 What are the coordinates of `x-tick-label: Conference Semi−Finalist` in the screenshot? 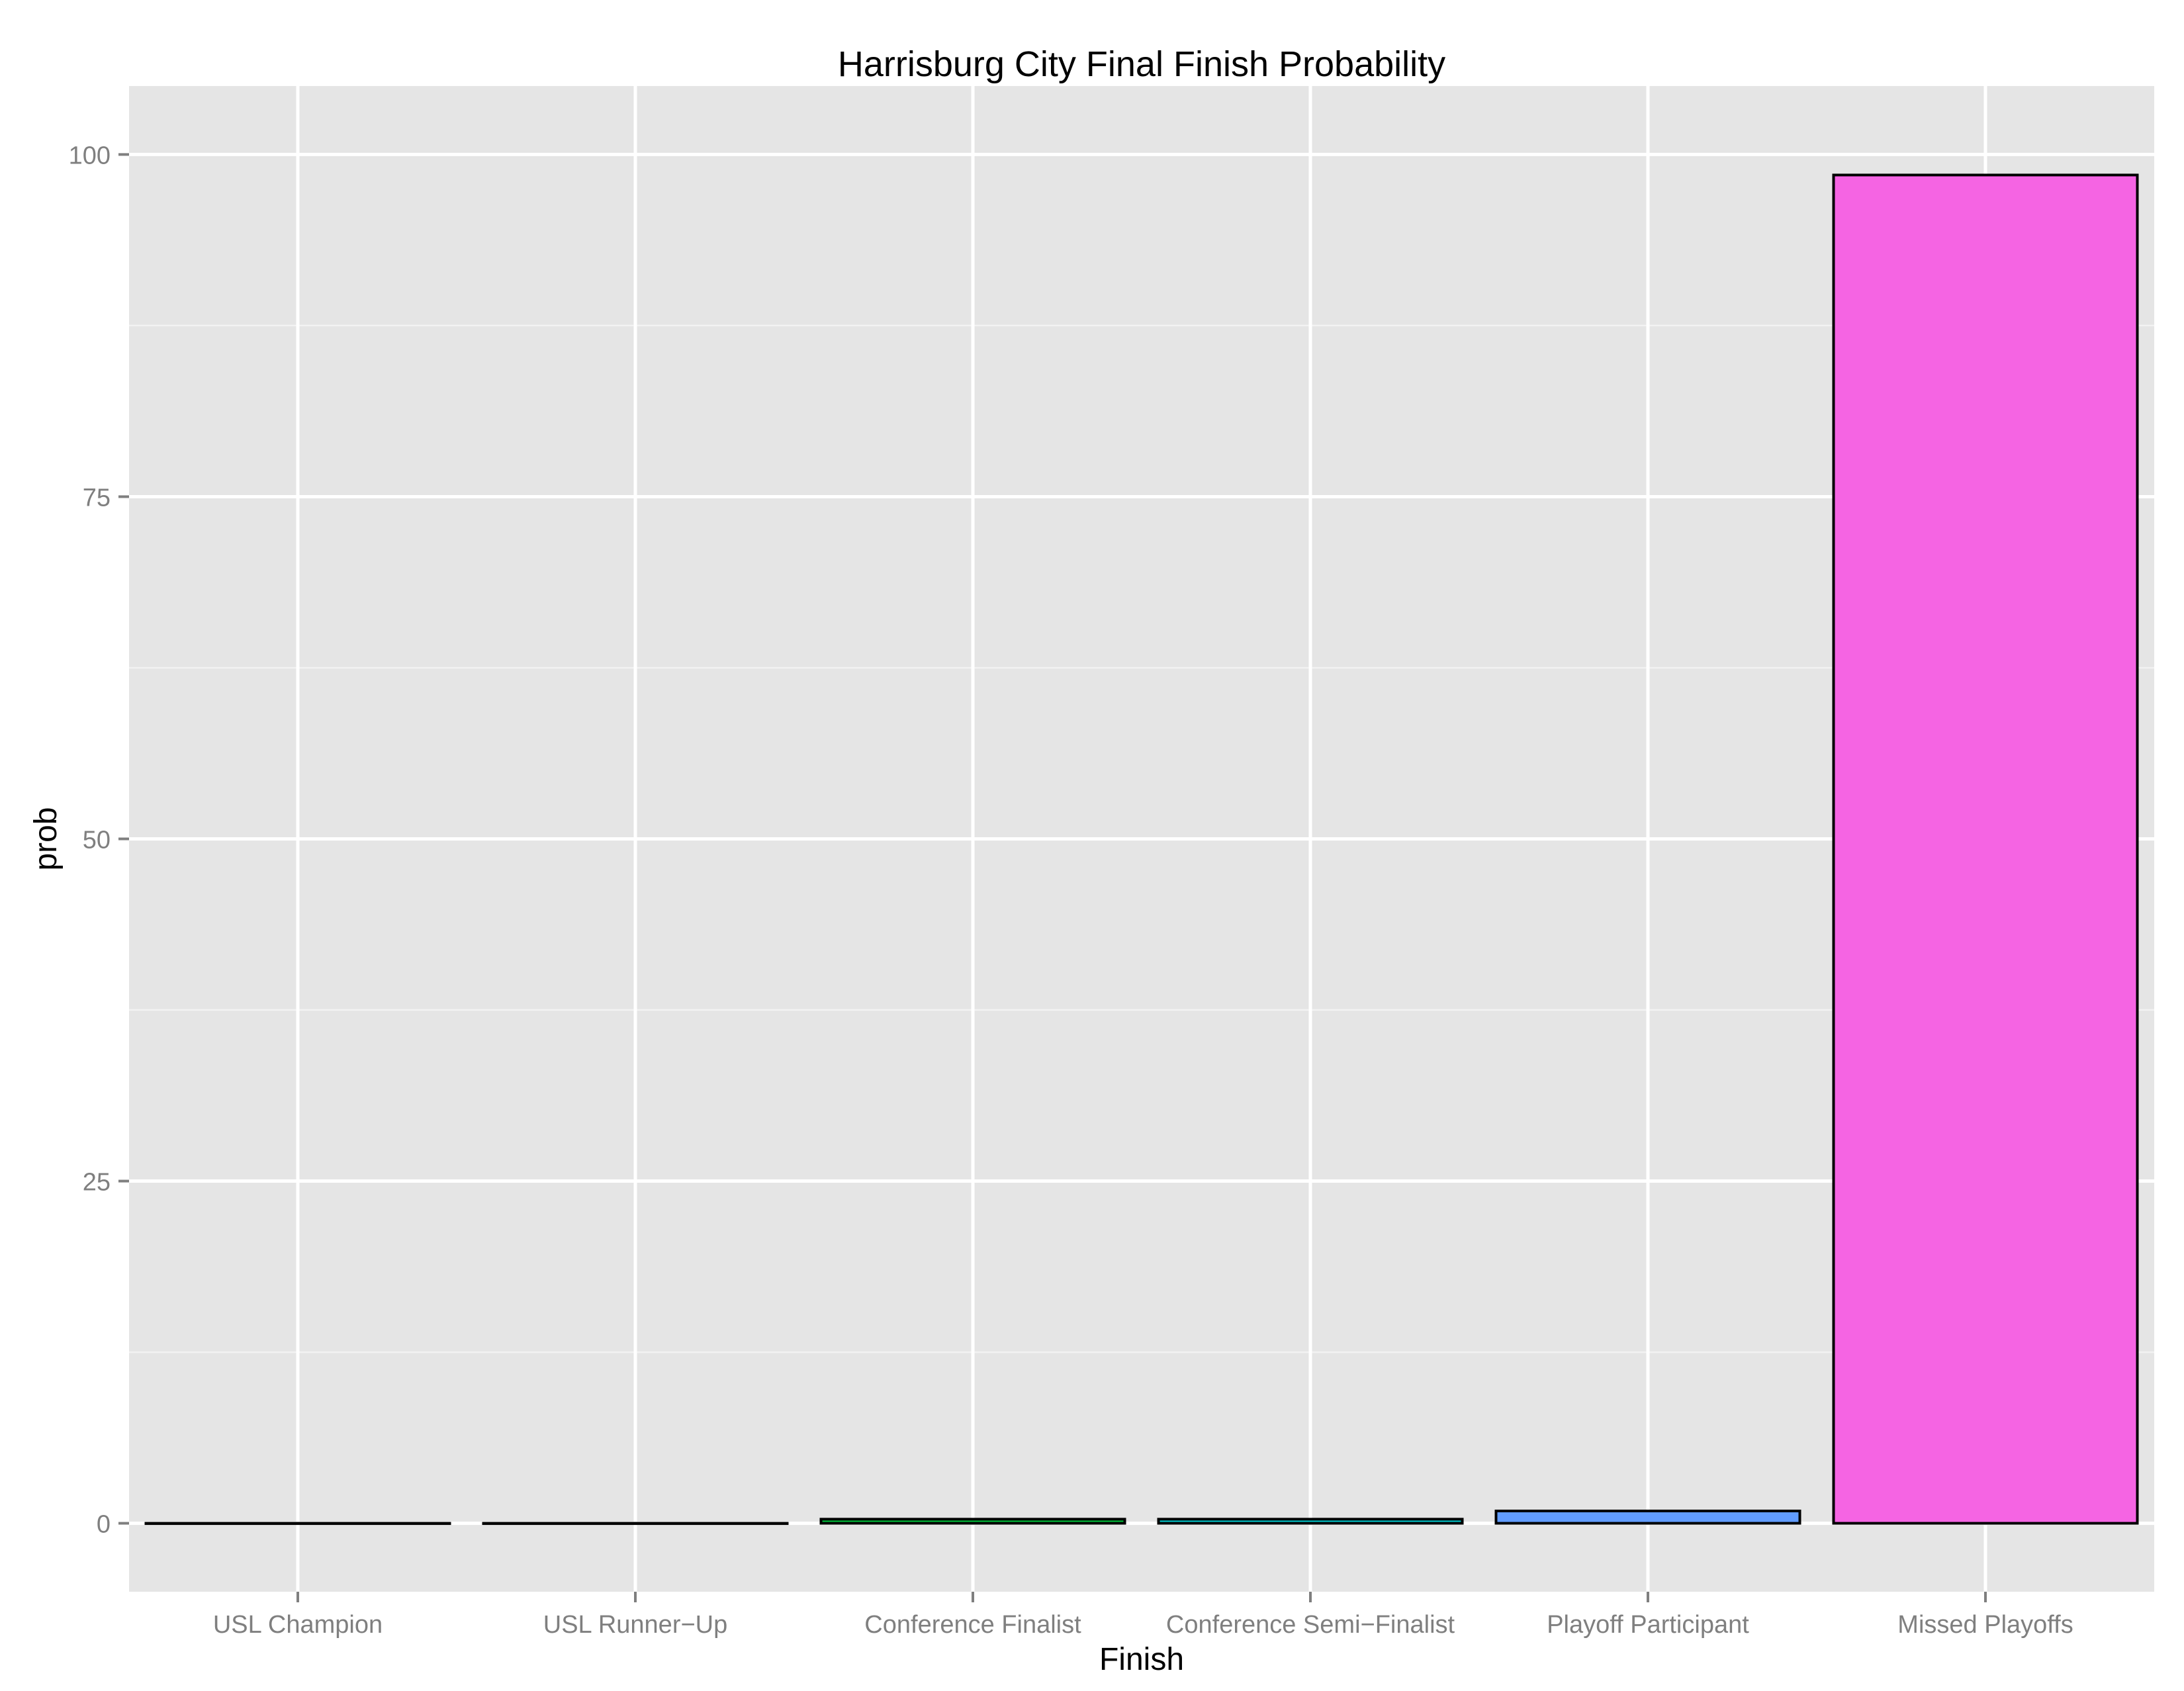 It's located at (1310, 1625).